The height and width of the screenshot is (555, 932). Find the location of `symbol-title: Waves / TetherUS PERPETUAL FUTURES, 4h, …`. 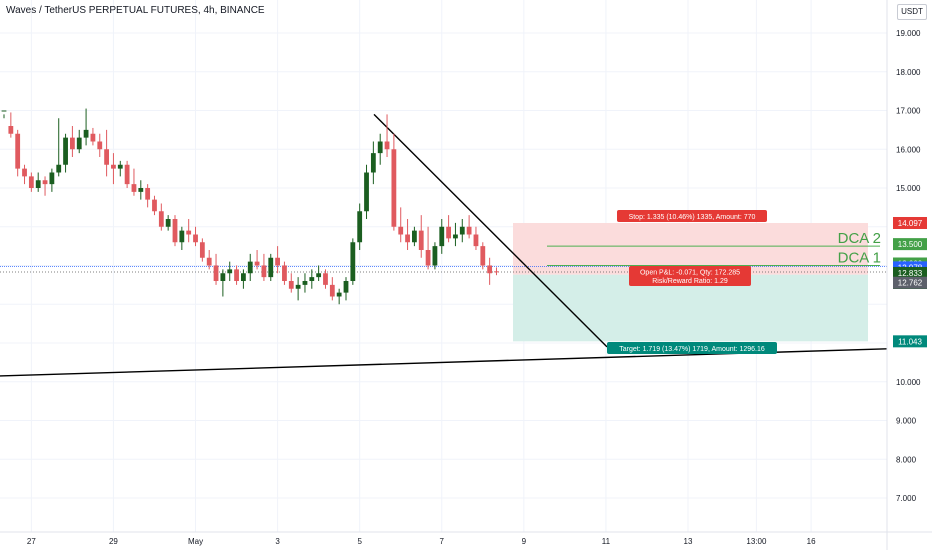

symbol-title: Waves / TetherUS PERPETUAL FUTURES, 4h, … is located at coordinates (135, 10).